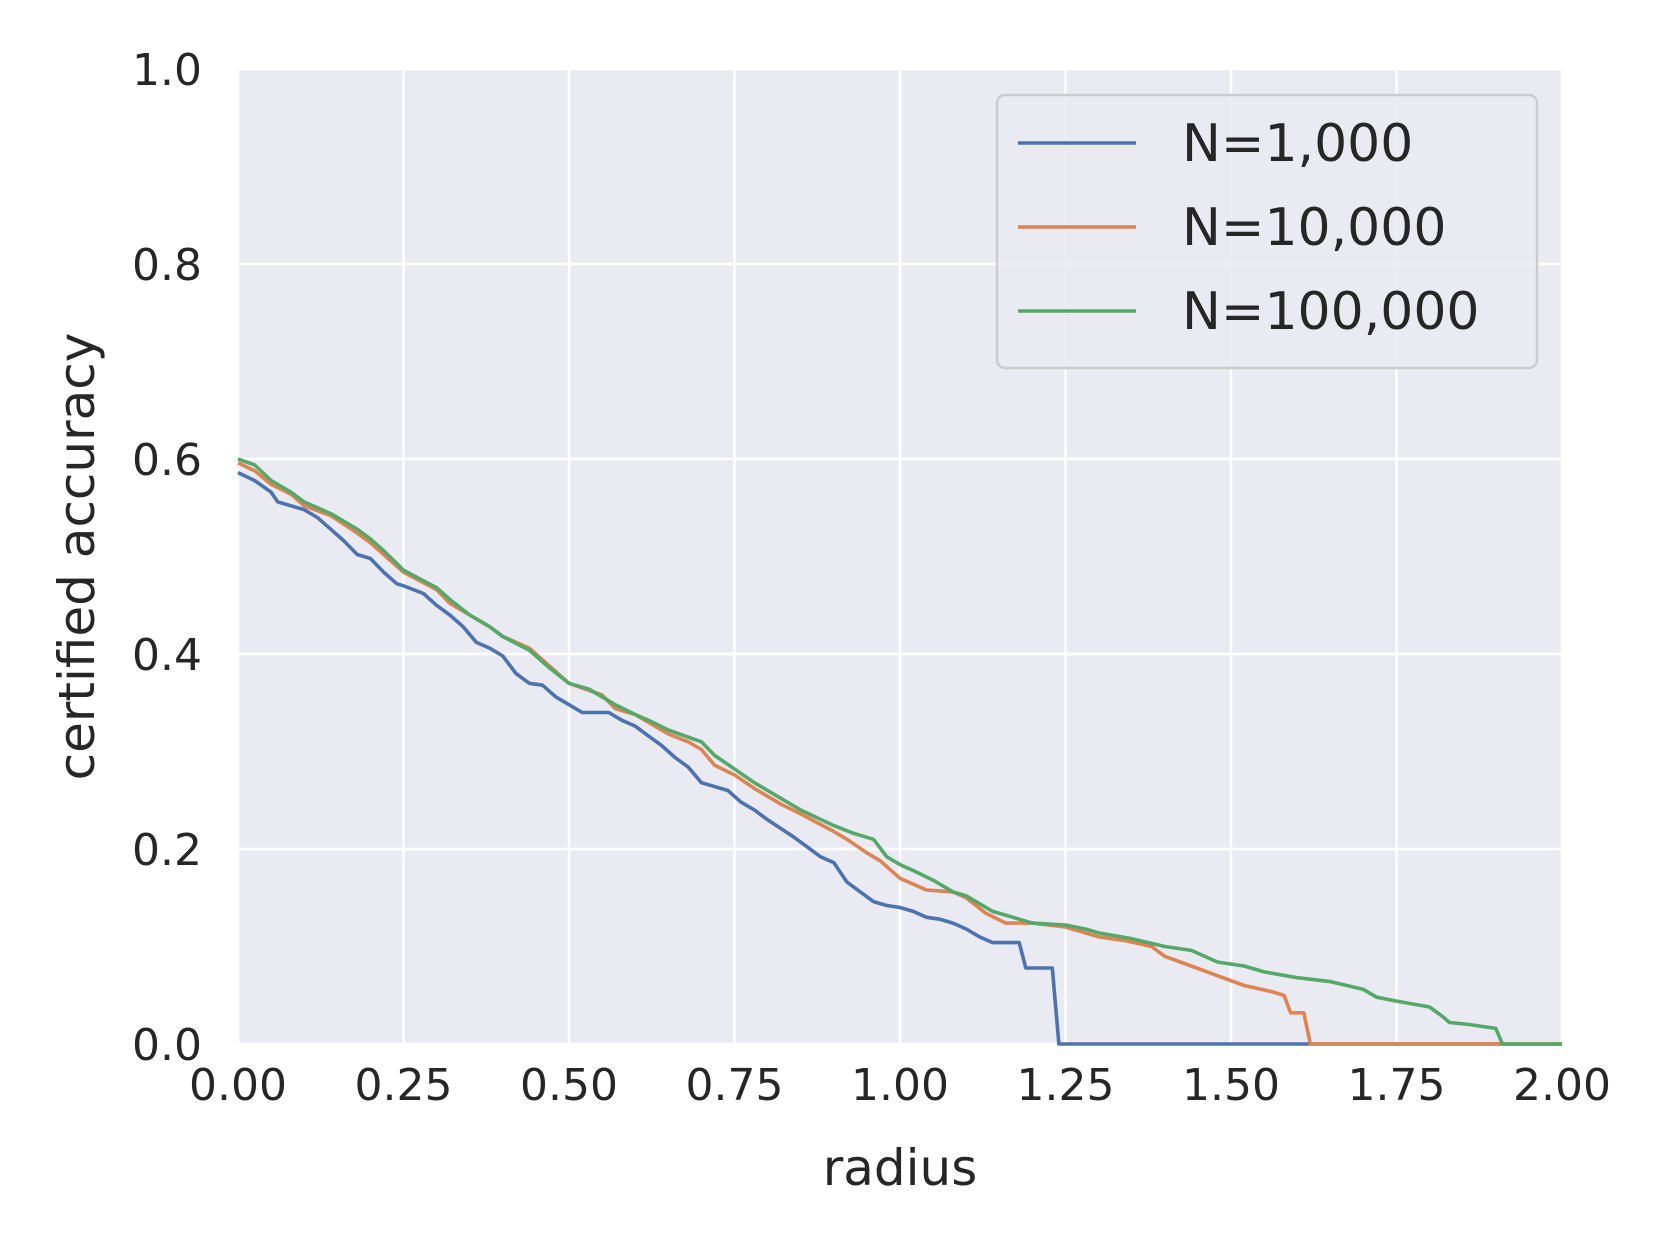 The width and height of the screenshot is (1660, 1245). I want to click on y-tick-label: 0.8, so click(167, 265).